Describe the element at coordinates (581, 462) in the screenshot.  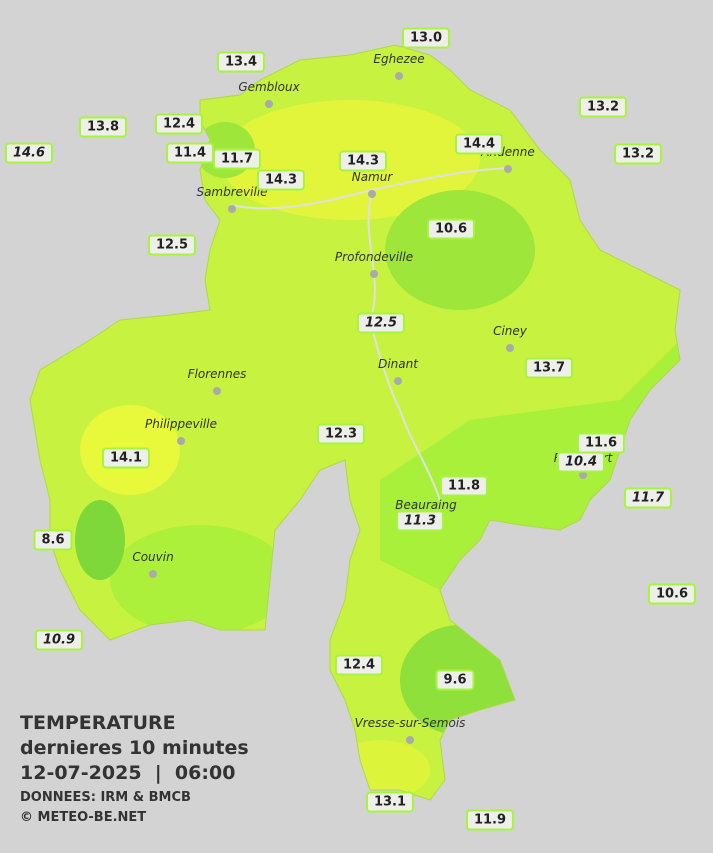
I see `station-label: 10.4` at that location.